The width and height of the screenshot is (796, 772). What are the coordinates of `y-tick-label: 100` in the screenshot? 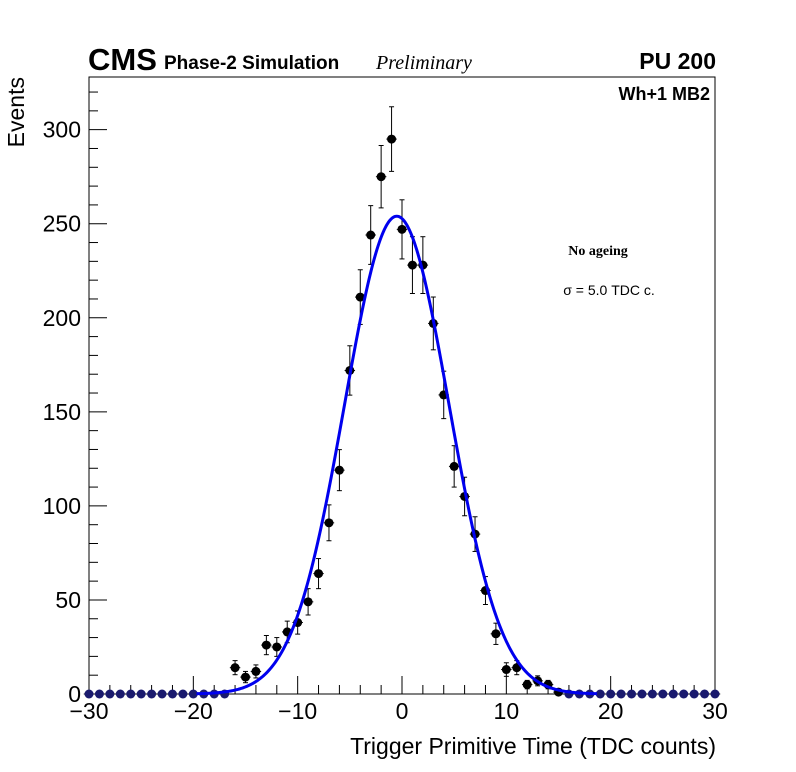 It's located at (62, 506).